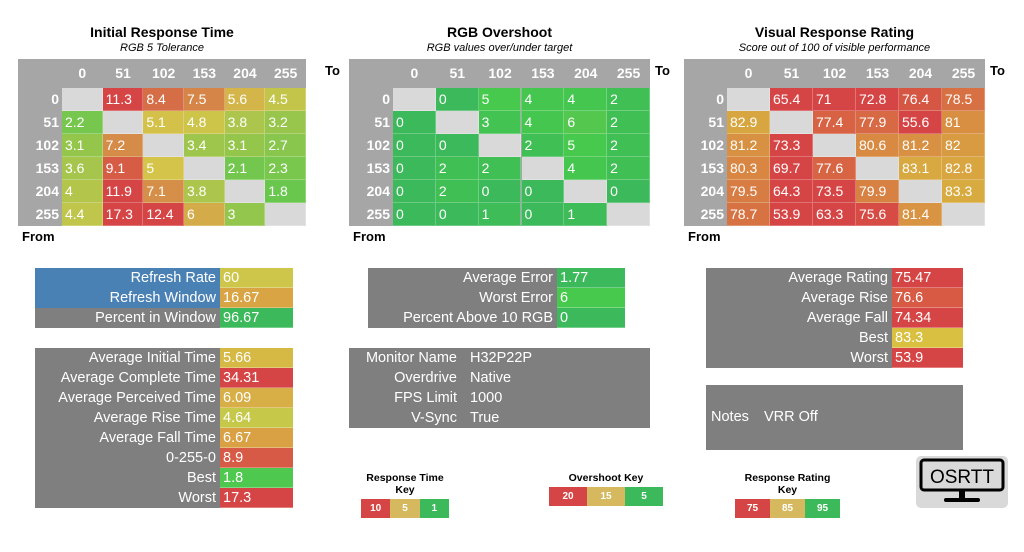 The width and height of the screenshot is (1024, 552). What do you see at coordinates (256, 458) in the screenshot?
I see `summary-value: 8.9` at bounding box center [256, 458].